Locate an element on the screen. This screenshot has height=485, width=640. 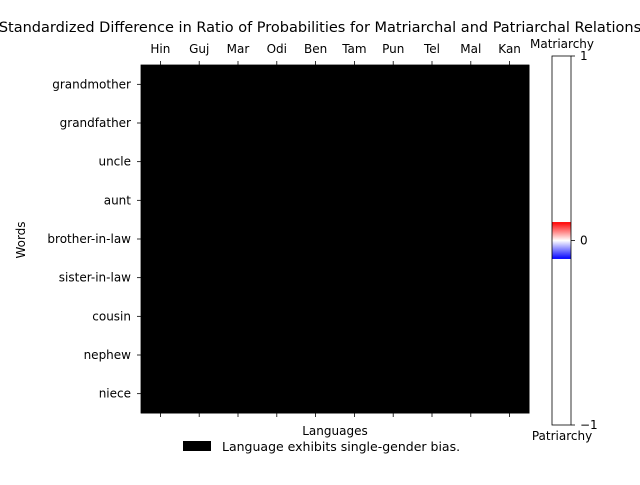
colorbar-top-label: Matriarchy is located at coordinates (562, 44).